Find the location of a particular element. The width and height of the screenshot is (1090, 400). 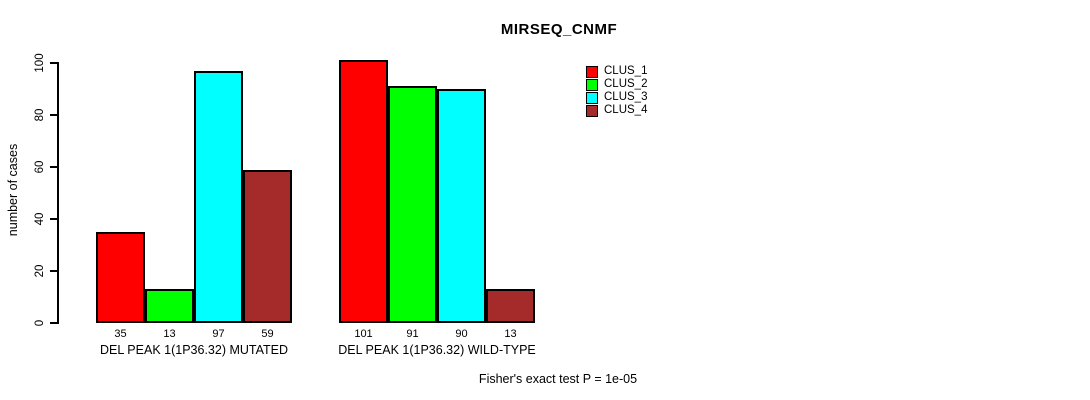

legend-label: CLUS_1 is located at coordinates (626, 71).